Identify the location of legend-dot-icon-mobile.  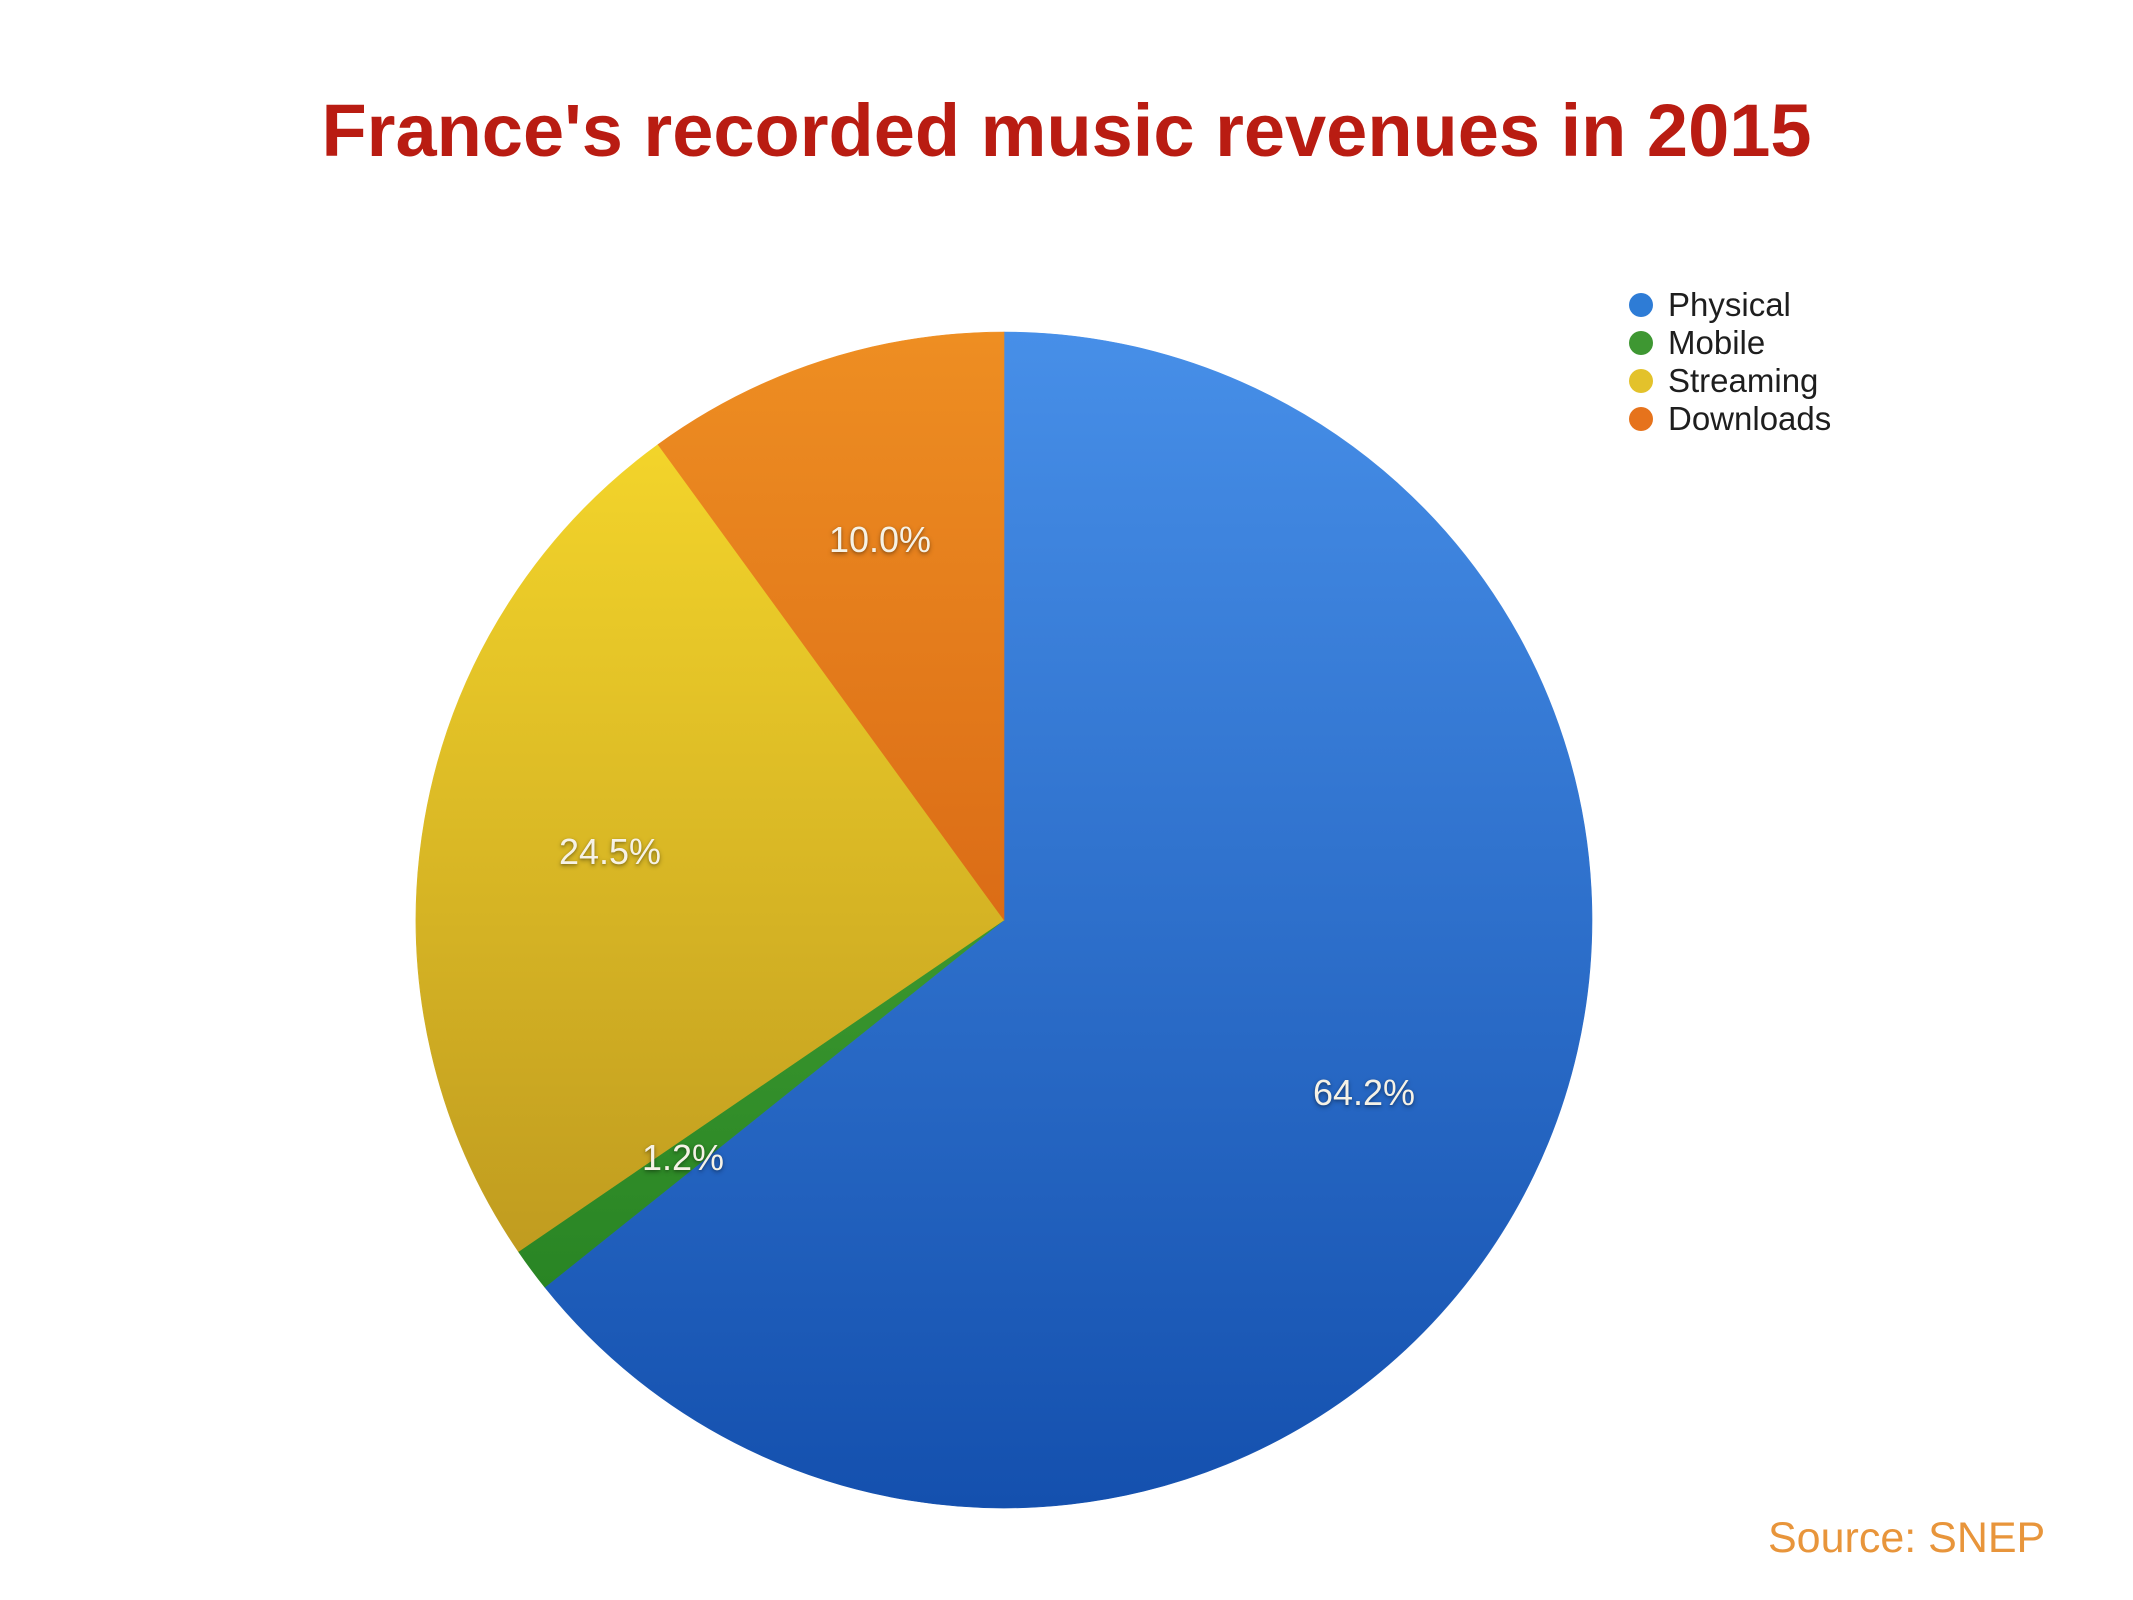
(1641, 343).